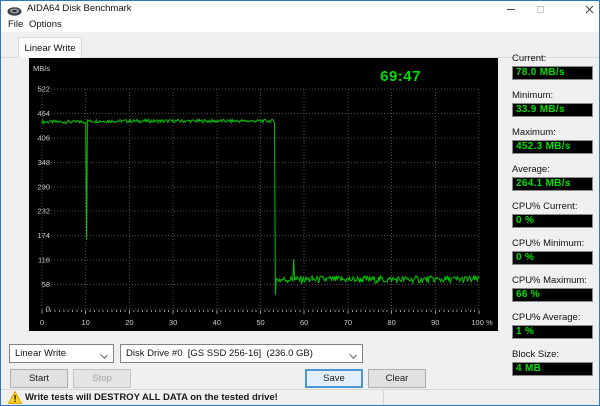 Image resolution: width=600 pixels, height=406 pixels. What do you see at coordinates (39, 378) in the screenshot?
I see `start-button: Start` at bounding box center [39, 378].